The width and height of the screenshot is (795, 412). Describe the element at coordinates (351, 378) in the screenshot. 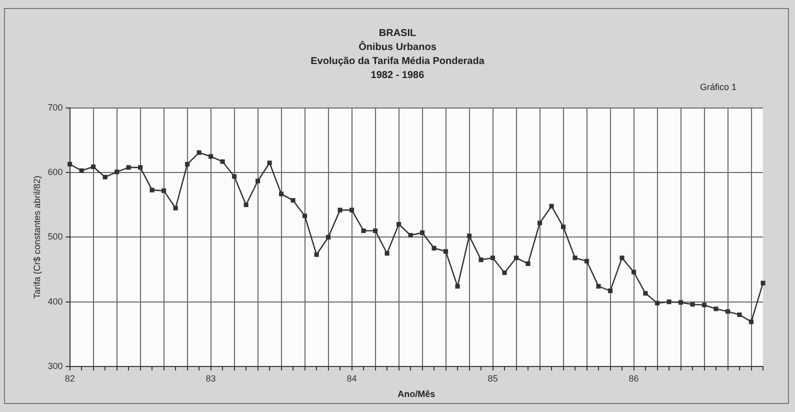

I see `x-tick-label: 84` at that location.